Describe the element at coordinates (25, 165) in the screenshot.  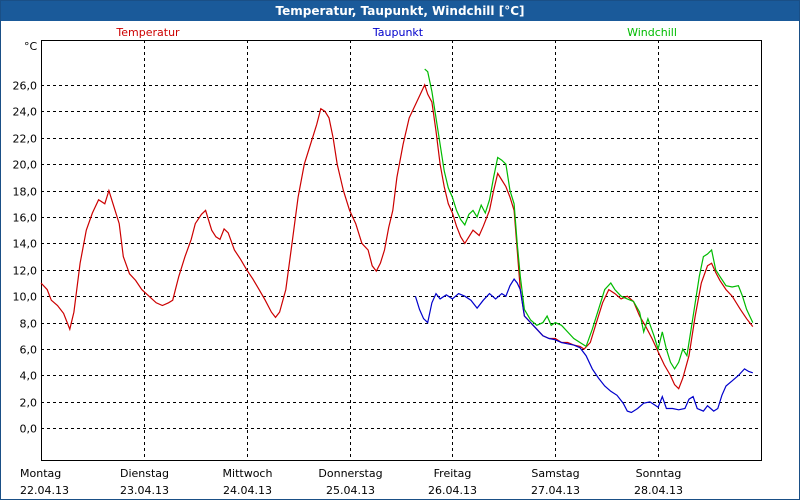
I see `y-tick-label: 20,0` at that location.